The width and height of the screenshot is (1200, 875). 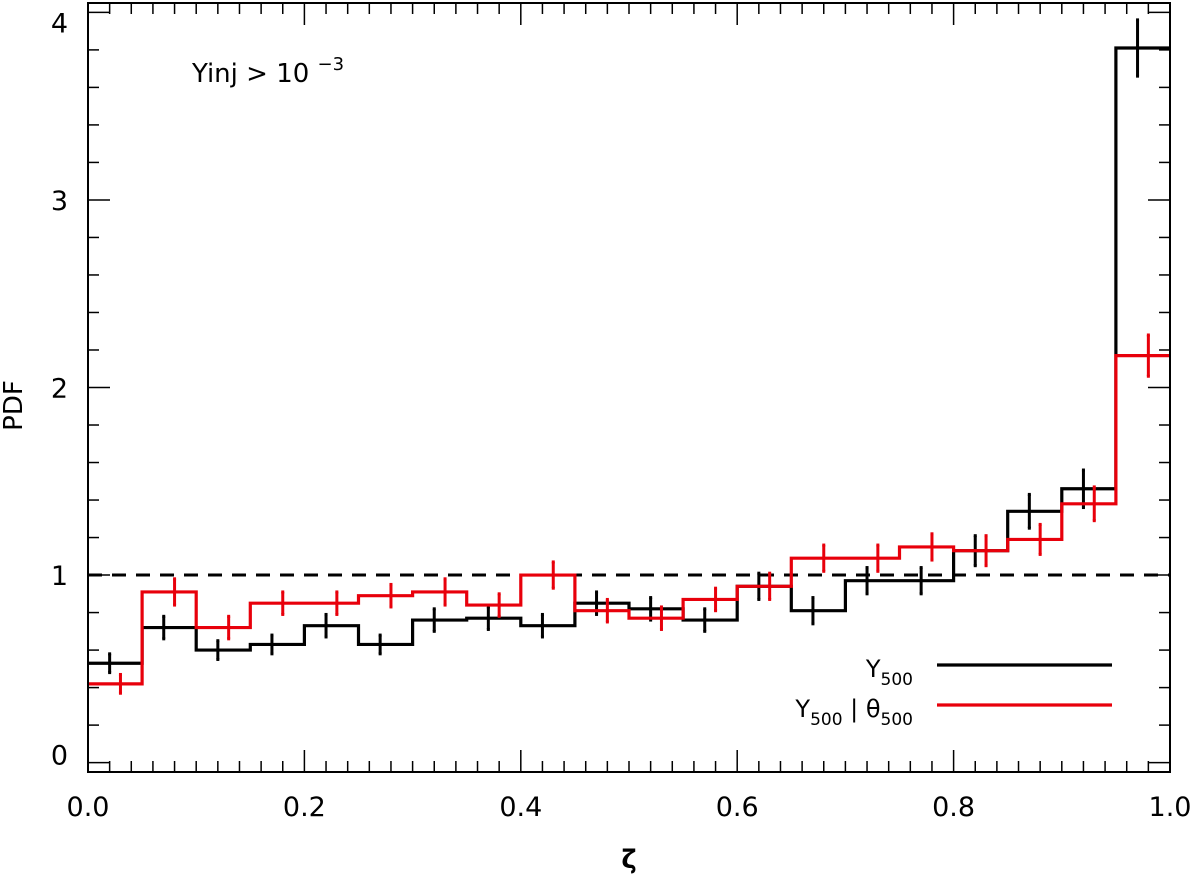 I want to click on y-tick-label: 4, so click(x=59, y=23).